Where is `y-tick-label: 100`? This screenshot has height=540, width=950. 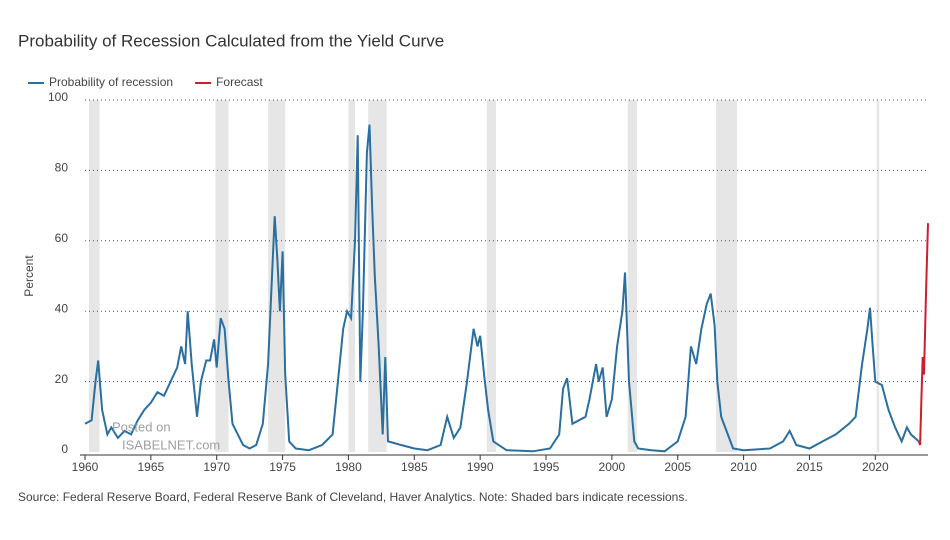 y-tick-label: 100 is located at coordinates (58, 97).